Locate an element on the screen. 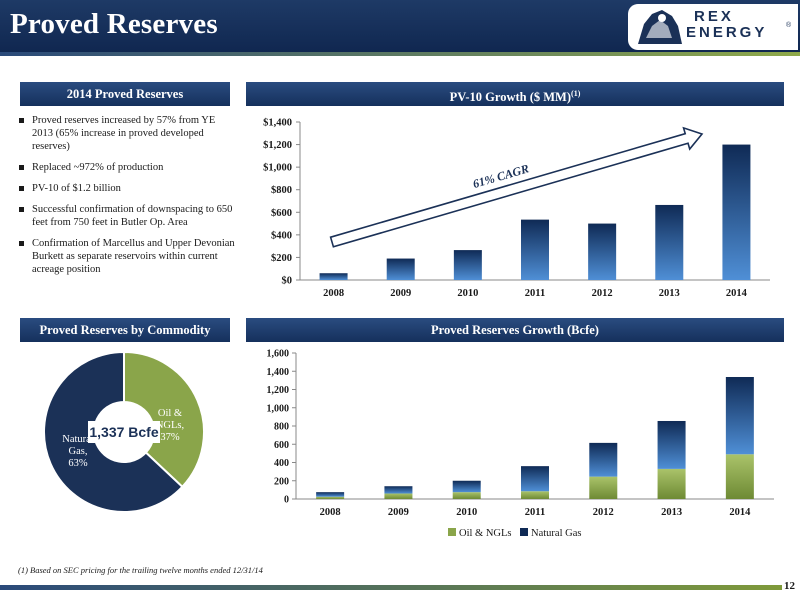 The width and height of the screenshot is (800, 600). donut-label-line: Gas, is located at coordinates (78, 451).